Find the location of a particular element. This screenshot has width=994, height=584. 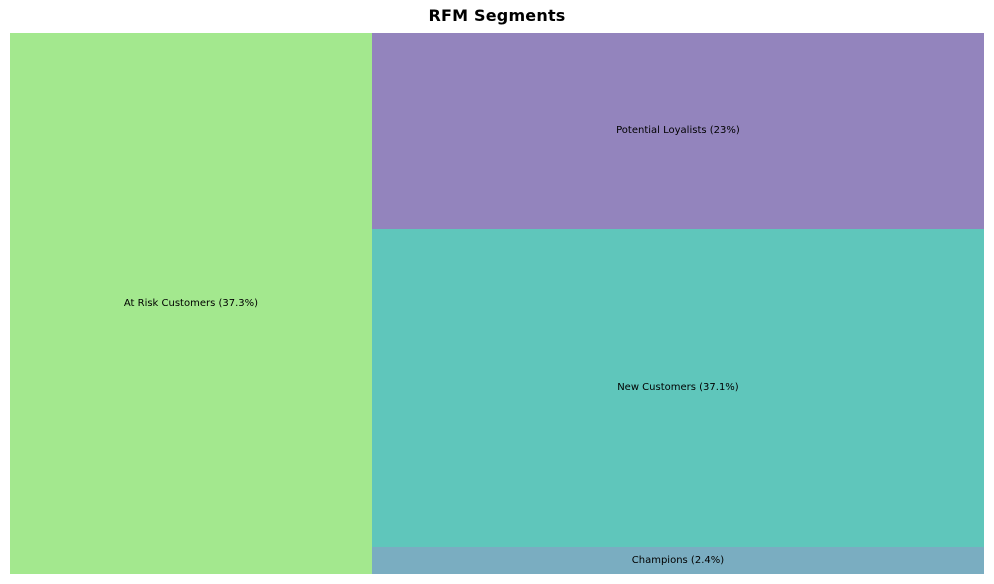

treemap-segment-label-at-risk-customers: At Risk Customers (37.3%) is located at coordinates (191, 303).